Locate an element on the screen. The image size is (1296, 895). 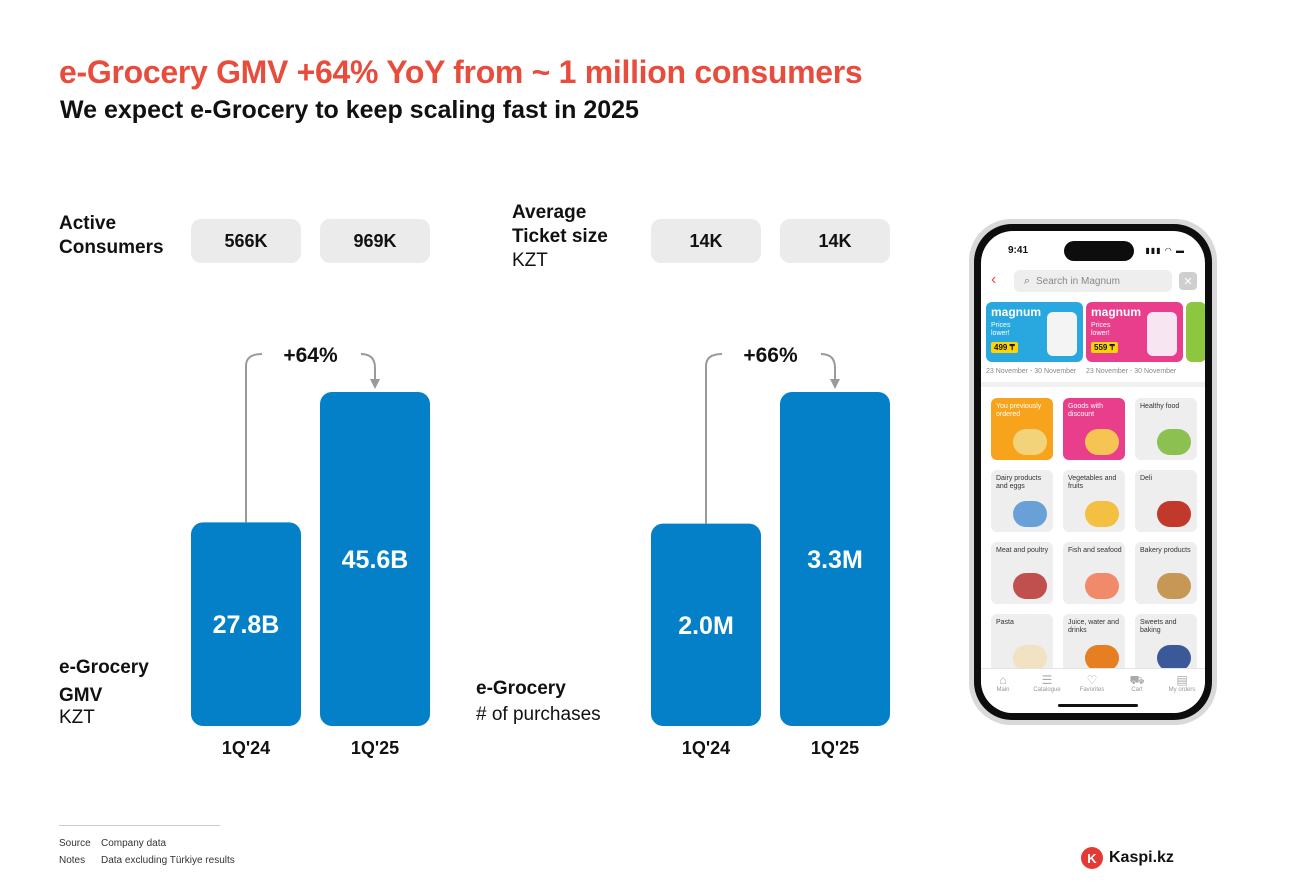
ticket-size-label: Average Ticket size KZT is located at coordinates (560, 237).